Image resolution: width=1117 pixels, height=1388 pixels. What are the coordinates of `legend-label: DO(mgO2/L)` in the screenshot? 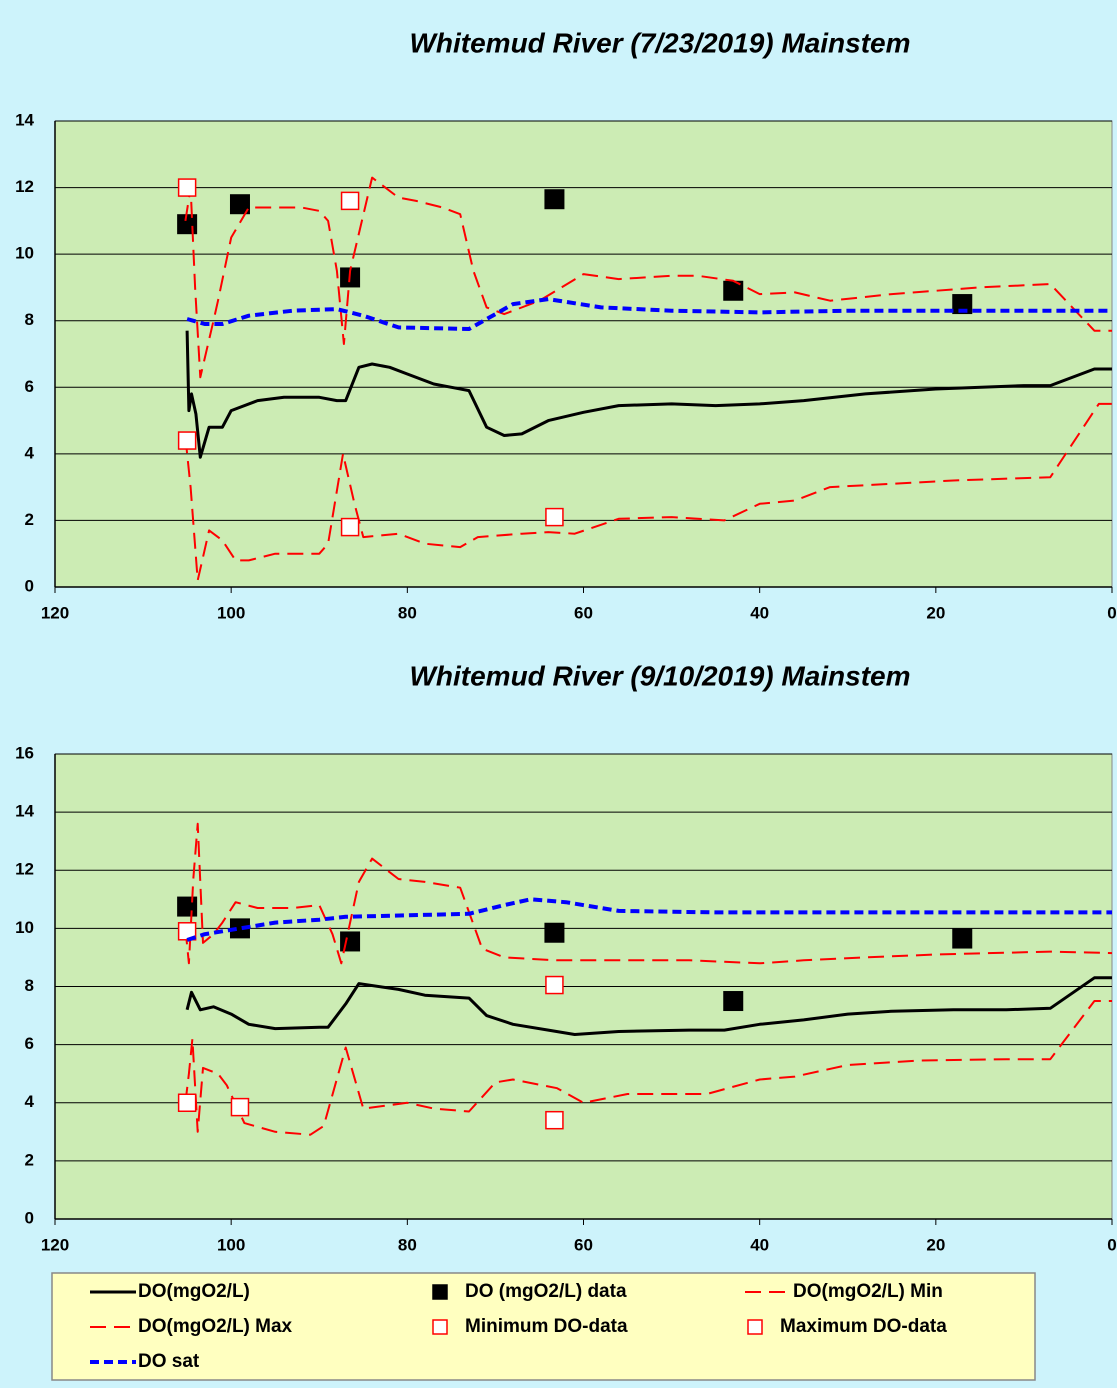 It's located at (194, 1291).